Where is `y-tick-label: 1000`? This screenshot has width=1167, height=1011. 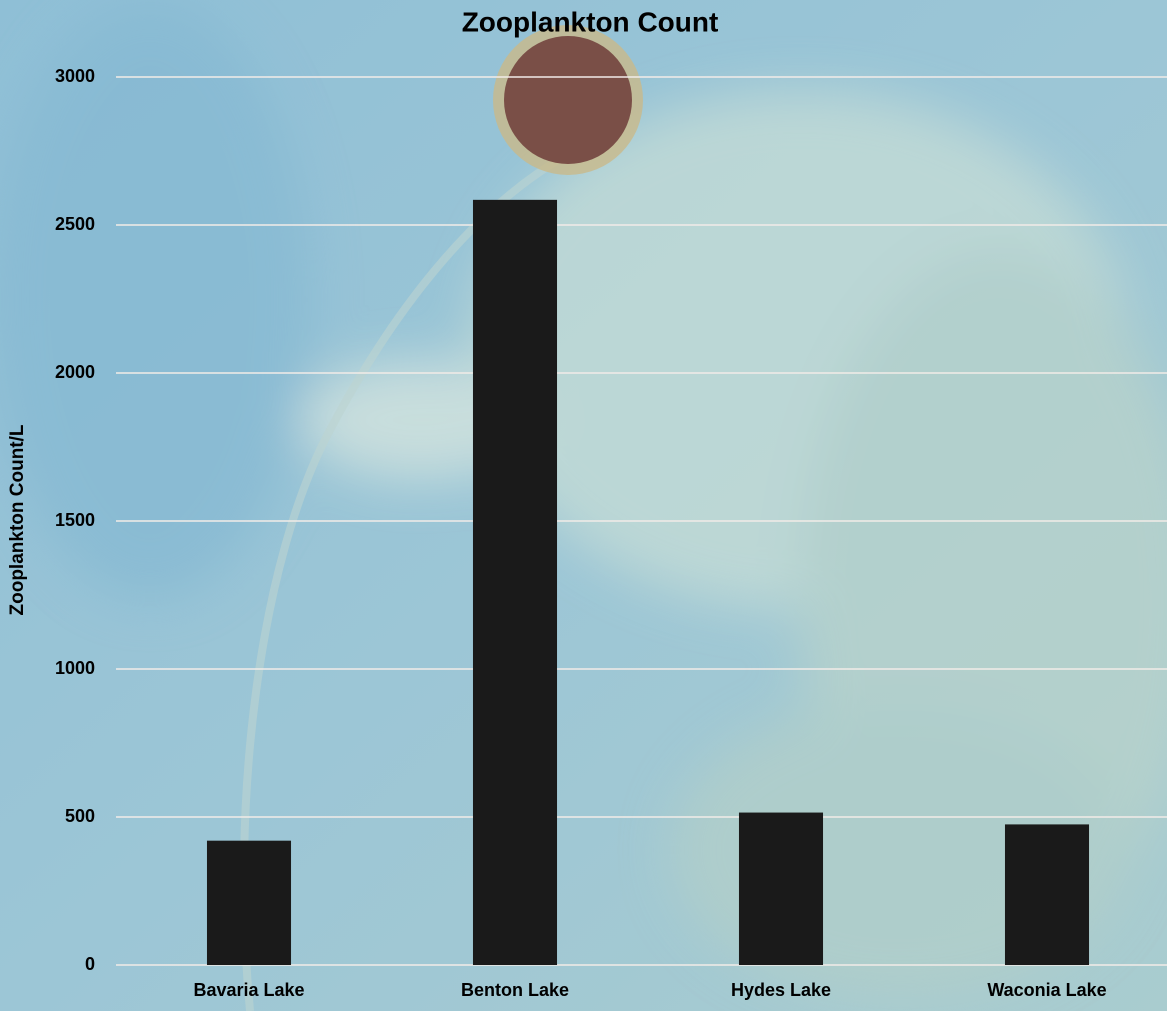 y-tick-label: 1000 is located at coordinates (75, 668).